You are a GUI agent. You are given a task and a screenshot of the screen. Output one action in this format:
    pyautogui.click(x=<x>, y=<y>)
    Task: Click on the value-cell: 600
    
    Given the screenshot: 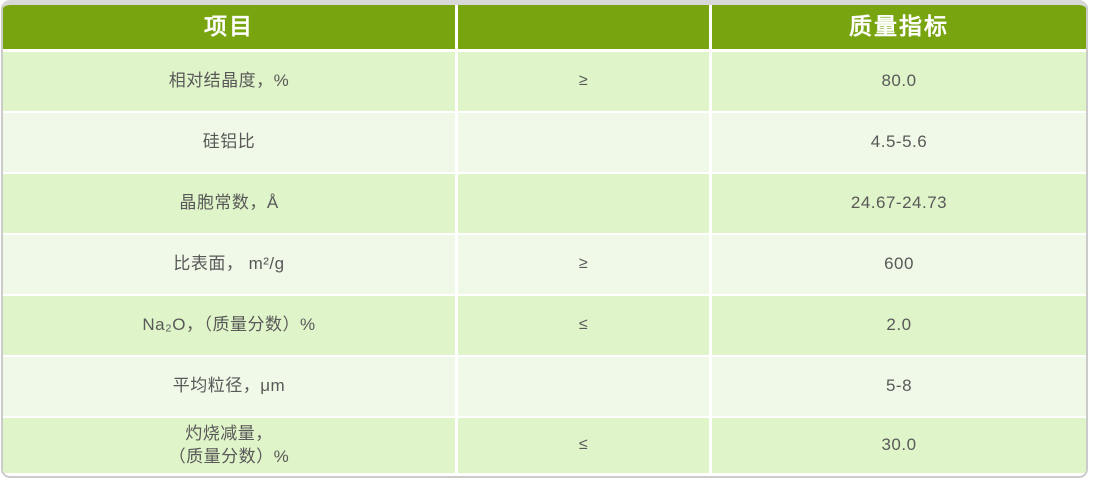 What is the action you would take?
    pyautogui.click(x=899, y=264)
    